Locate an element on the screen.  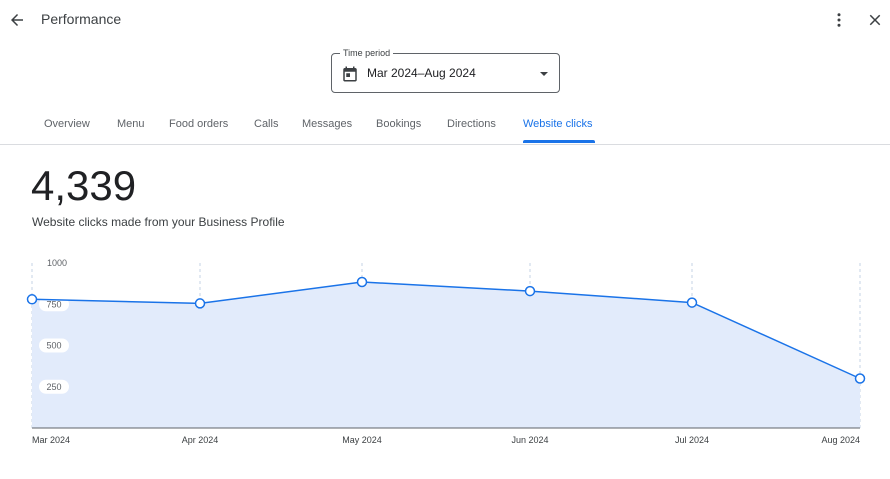
x-tick-label-5: Aug 2024 is located at coordinates (840, 440).